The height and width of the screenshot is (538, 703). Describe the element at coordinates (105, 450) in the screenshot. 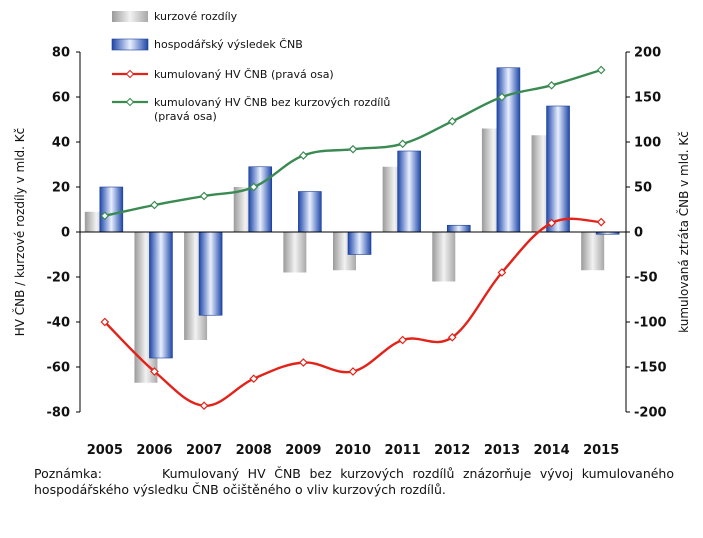

I see `x-tick-label: 2005` at that location.